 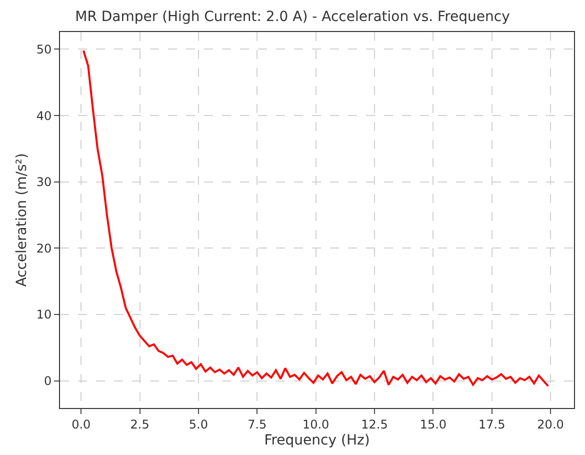 What do you see at coordinates (140, 424) in the screenshot?
I see `x-tick-label: 2.5` at bounding box center [140, 424].